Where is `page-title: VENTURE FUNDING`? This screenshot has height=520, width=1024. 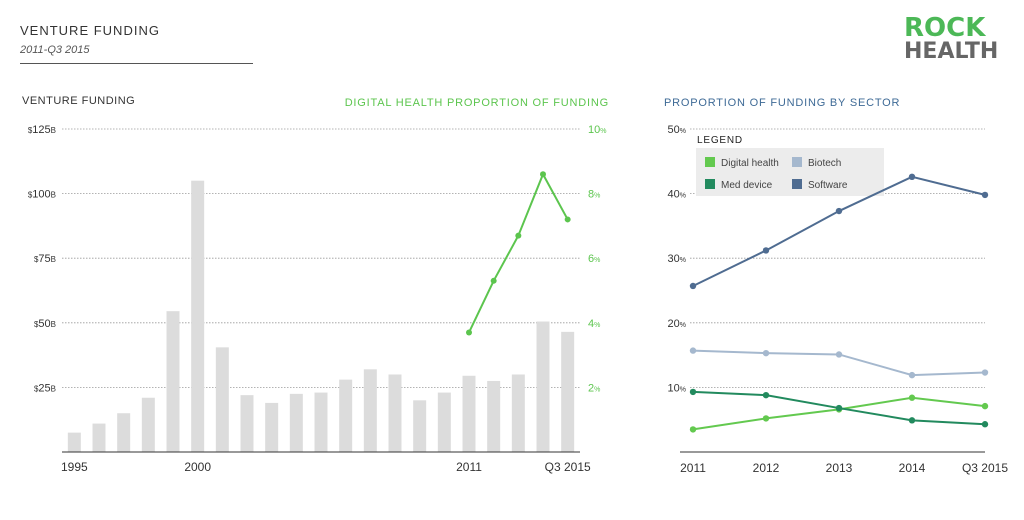 page-title: VENTURE FUNDING is located at coordinates (90, 30).